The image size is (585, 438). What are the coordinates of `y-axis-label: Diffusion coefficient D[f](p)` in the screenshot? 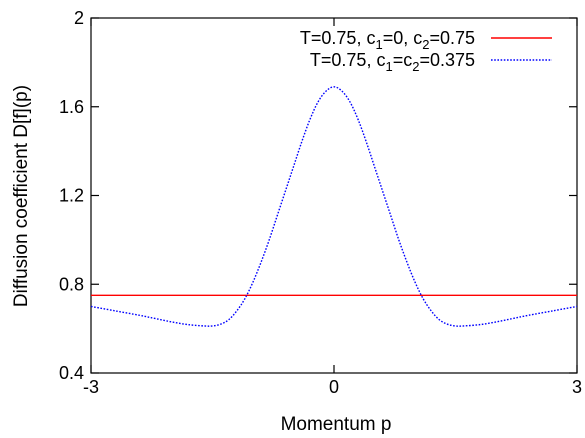 It's located at (21, 196).